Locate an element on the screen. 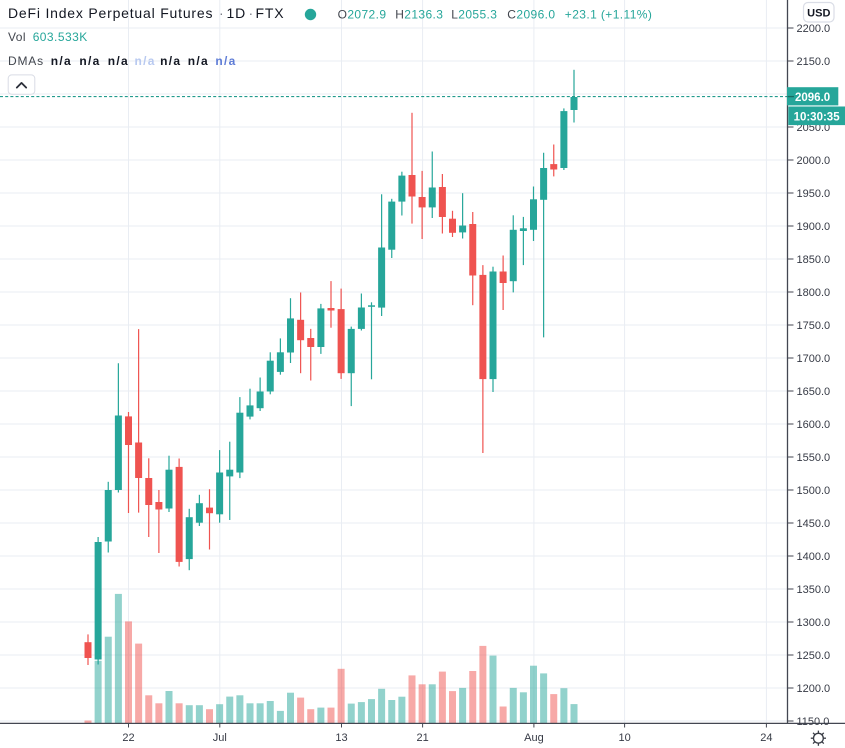  svg-text: 1900.0 is located at coordinates (814, 227).